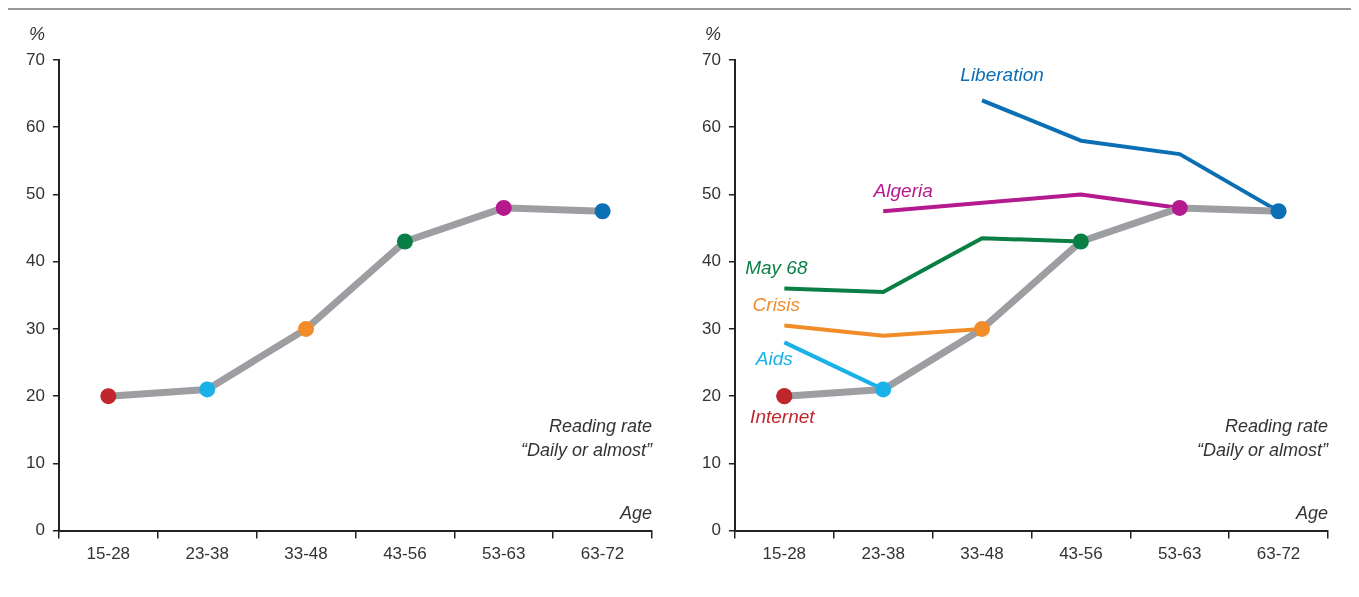 The width and height of the screenshot is (1359, 597). What do you see at coordinates (902, 191) in the screenshot?
I see `series-label: Algeria` at bounding box center [902, 191].